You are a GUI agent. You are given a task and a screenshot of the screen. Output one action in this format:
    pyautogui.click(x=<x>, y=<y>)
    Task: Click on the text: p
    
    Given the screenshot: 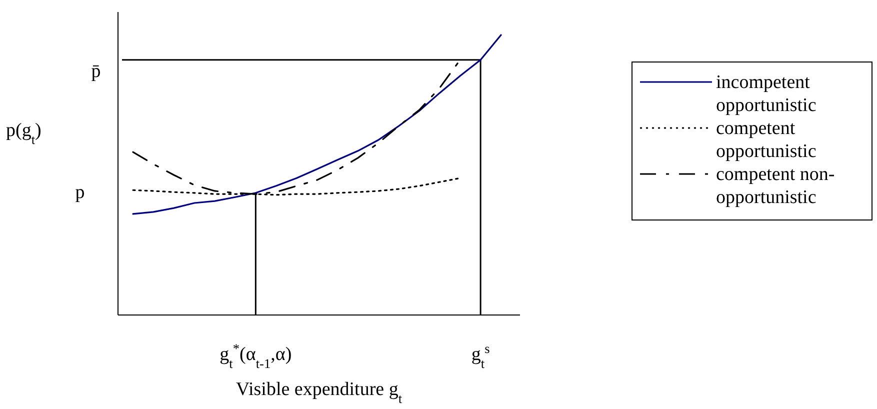 What is the action you would take?
    pyautogui.click(x=80, y=192)
    